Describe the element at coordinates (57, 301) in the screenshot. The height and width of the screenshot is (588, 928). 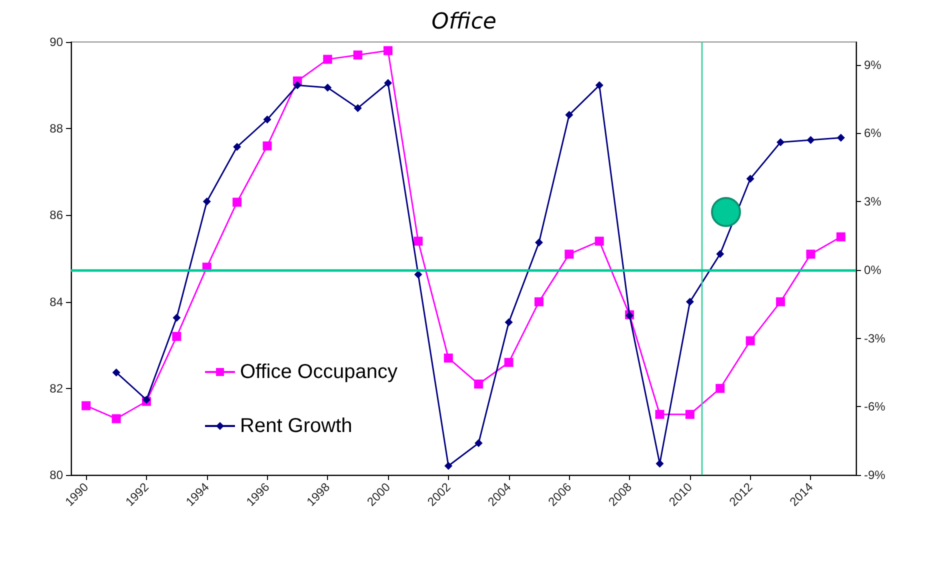
I see `y-tick-label: 84` at that location.